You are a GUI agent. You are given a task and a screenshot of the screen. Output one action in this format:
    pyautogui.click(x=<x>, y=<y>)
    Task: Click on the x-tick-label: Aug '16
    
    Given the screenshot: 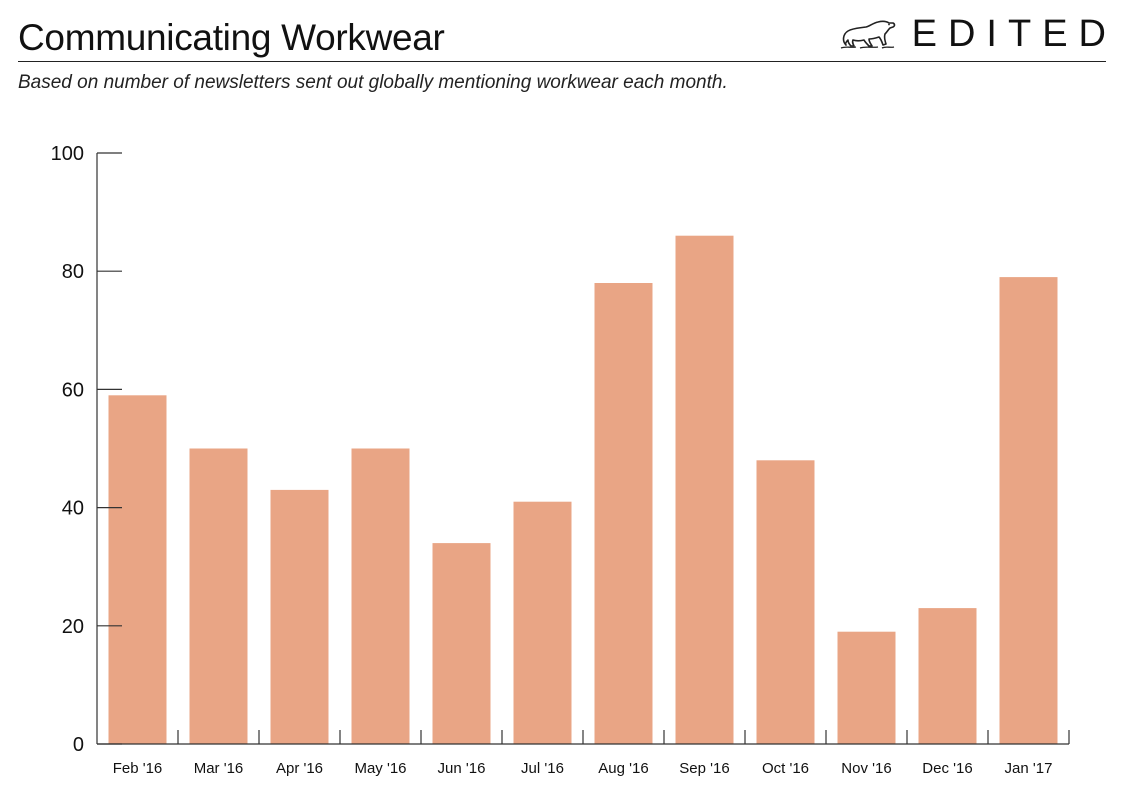 What is the action you would take?
    pyautogui.click(x=623, y=768)
    